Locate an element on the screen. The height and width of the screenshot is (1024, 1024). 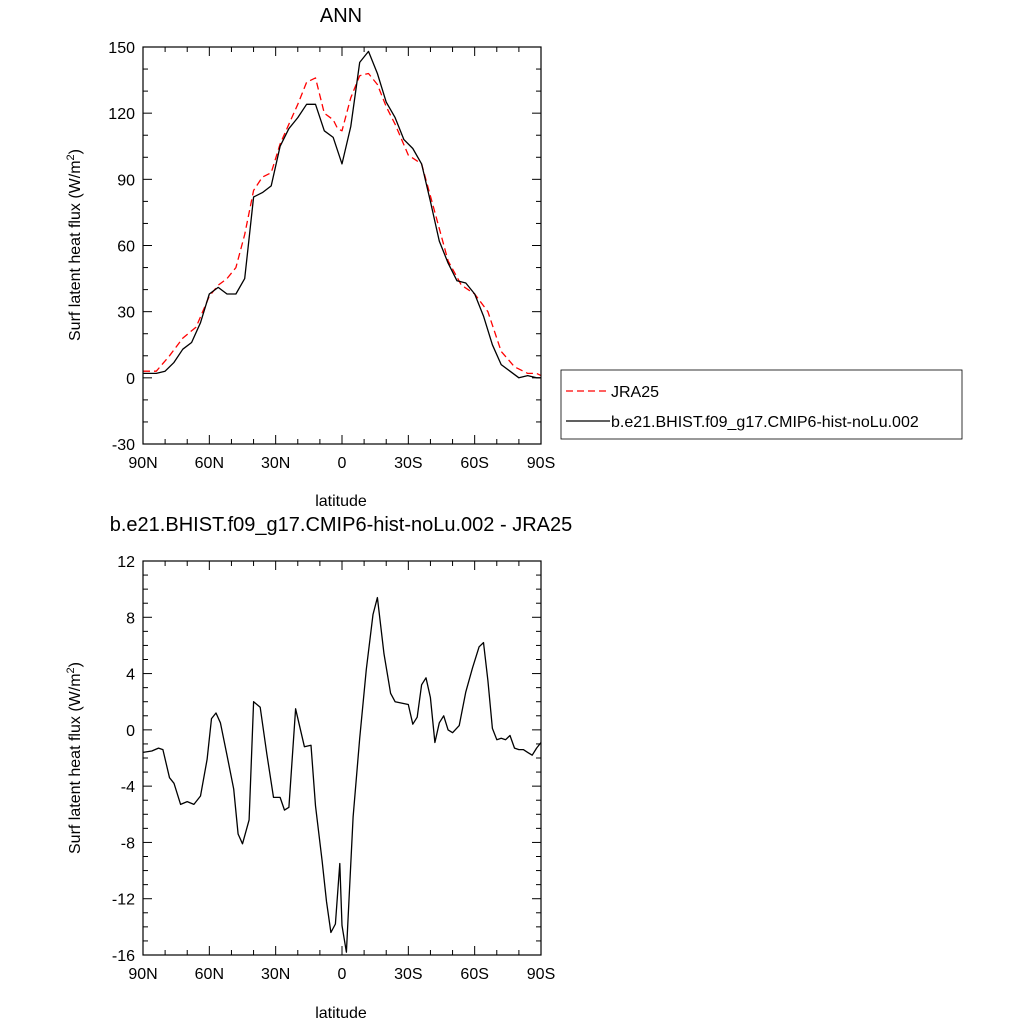
bottom-panel-y-tick-label: -8 is located at coordinates (128, 843).